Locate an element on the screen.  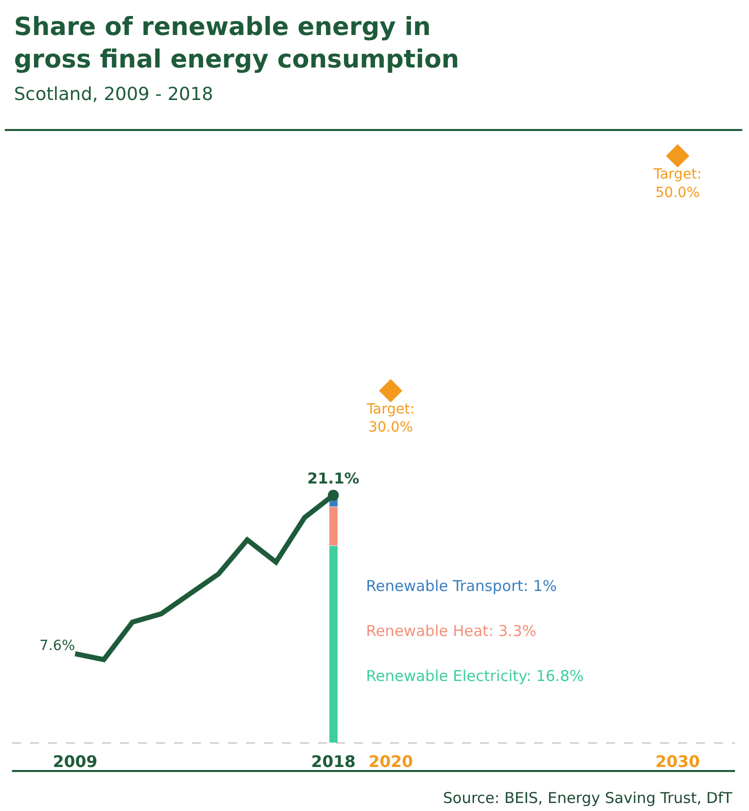
chart-title: Share of renewable energy in gross final energy consumption is located at coordinates (237, 43).